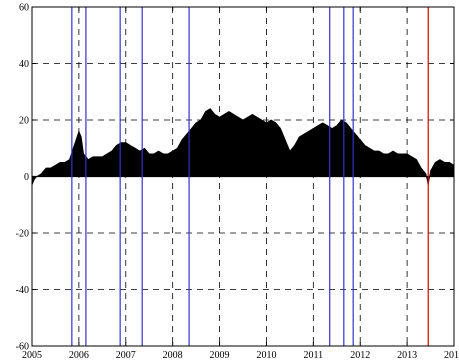 The image size is (459, 364). Describe the element at coordinates (24, 64) in the screenshot. I see `y-tick-label: 40` at that location.